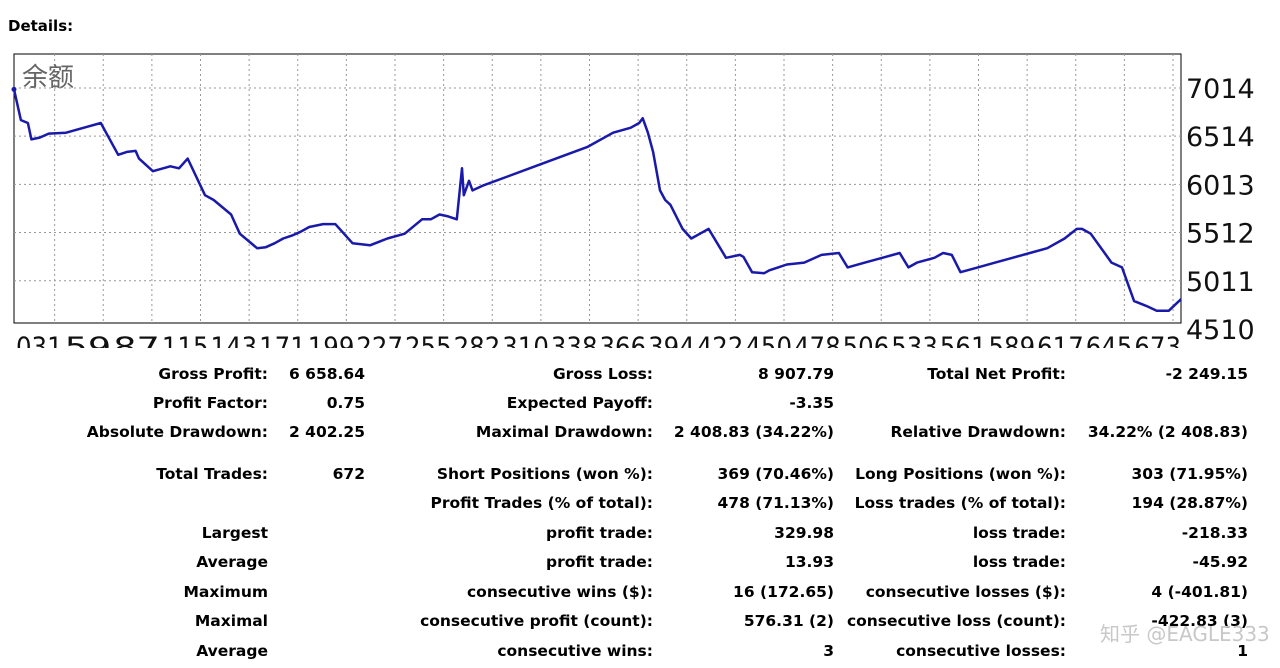 This screenshot has height=668, width=1280. What do you see at coordinates (965, 592) in the screenshot?
I see `consecutive-losses-money-label: consecutive losses ($):` at bounding box center [965, 592].